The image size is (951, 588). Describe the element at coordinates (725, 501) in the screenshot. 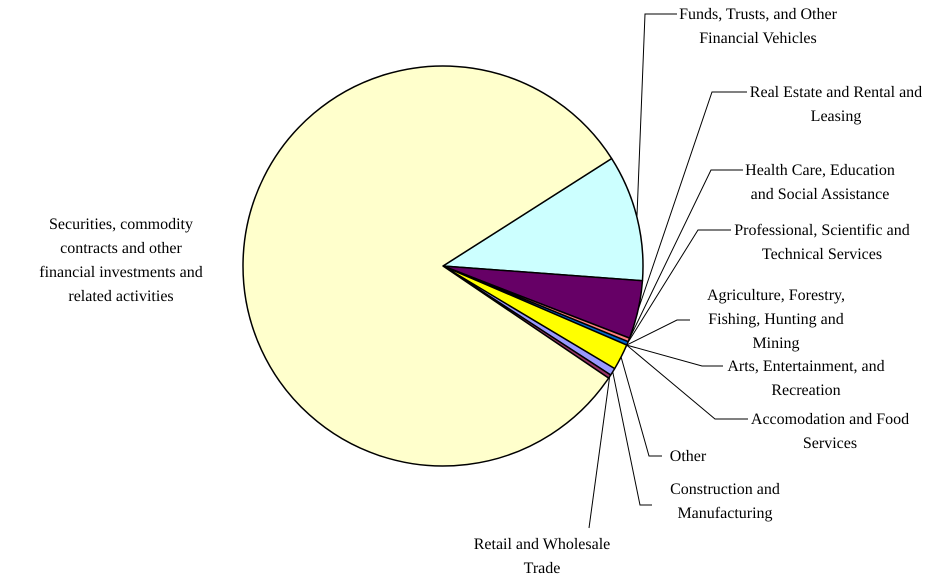

I see `slice-label: Construction and Manufacturing` at that location.